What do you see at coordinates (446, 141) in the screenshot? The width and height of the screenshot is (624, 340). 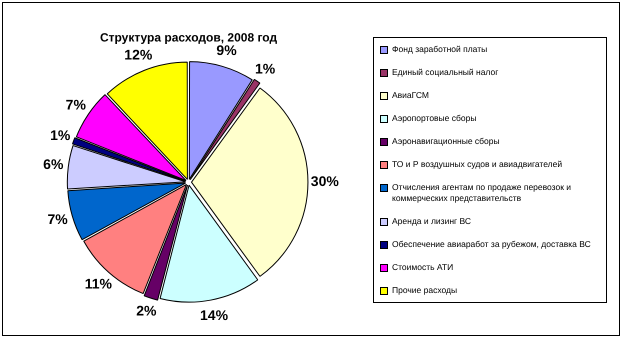 I see `legend-label: Аэронавигационные сборы` at bounding box center [446, 141].